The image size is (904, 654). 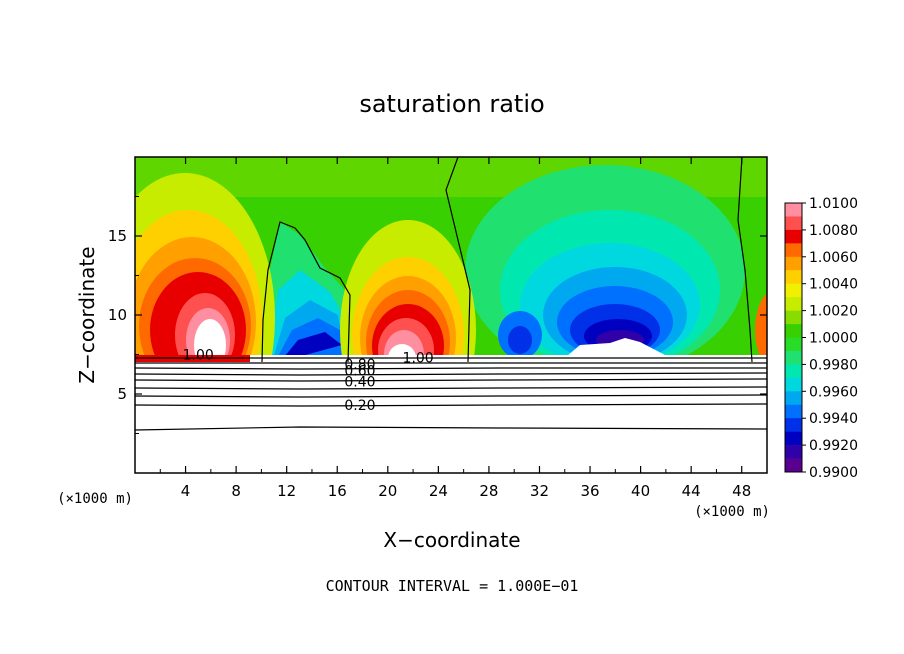 What do you see at coordinates (833, 204) in the screenshot?
I see `colorbar-label: 1.0100` at bounding box center [833, 204].